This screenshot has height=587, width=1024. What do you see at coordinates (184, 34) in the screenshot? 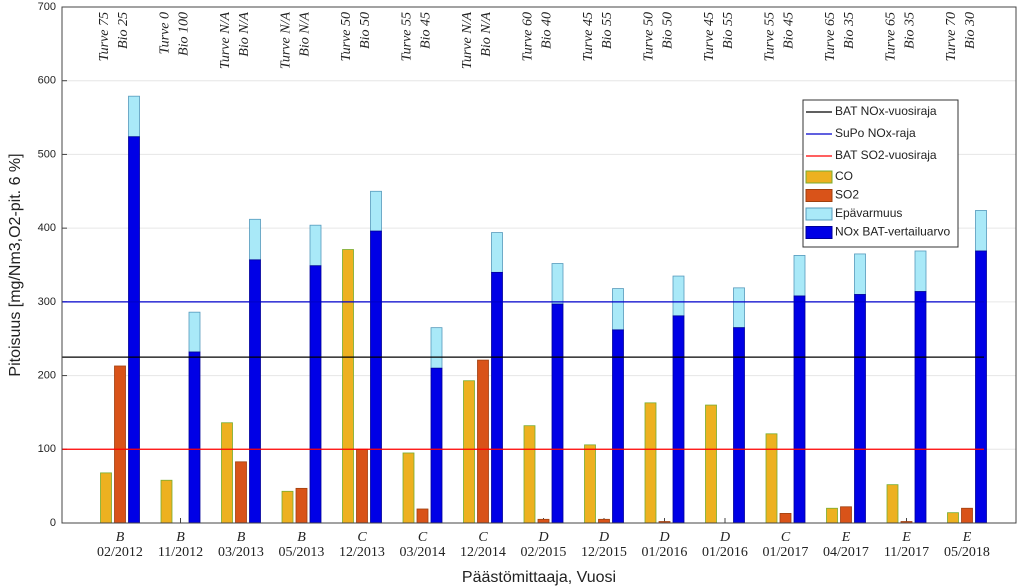
I see `fuel-annotation: Bio 100` at bounding box center [184, 34].